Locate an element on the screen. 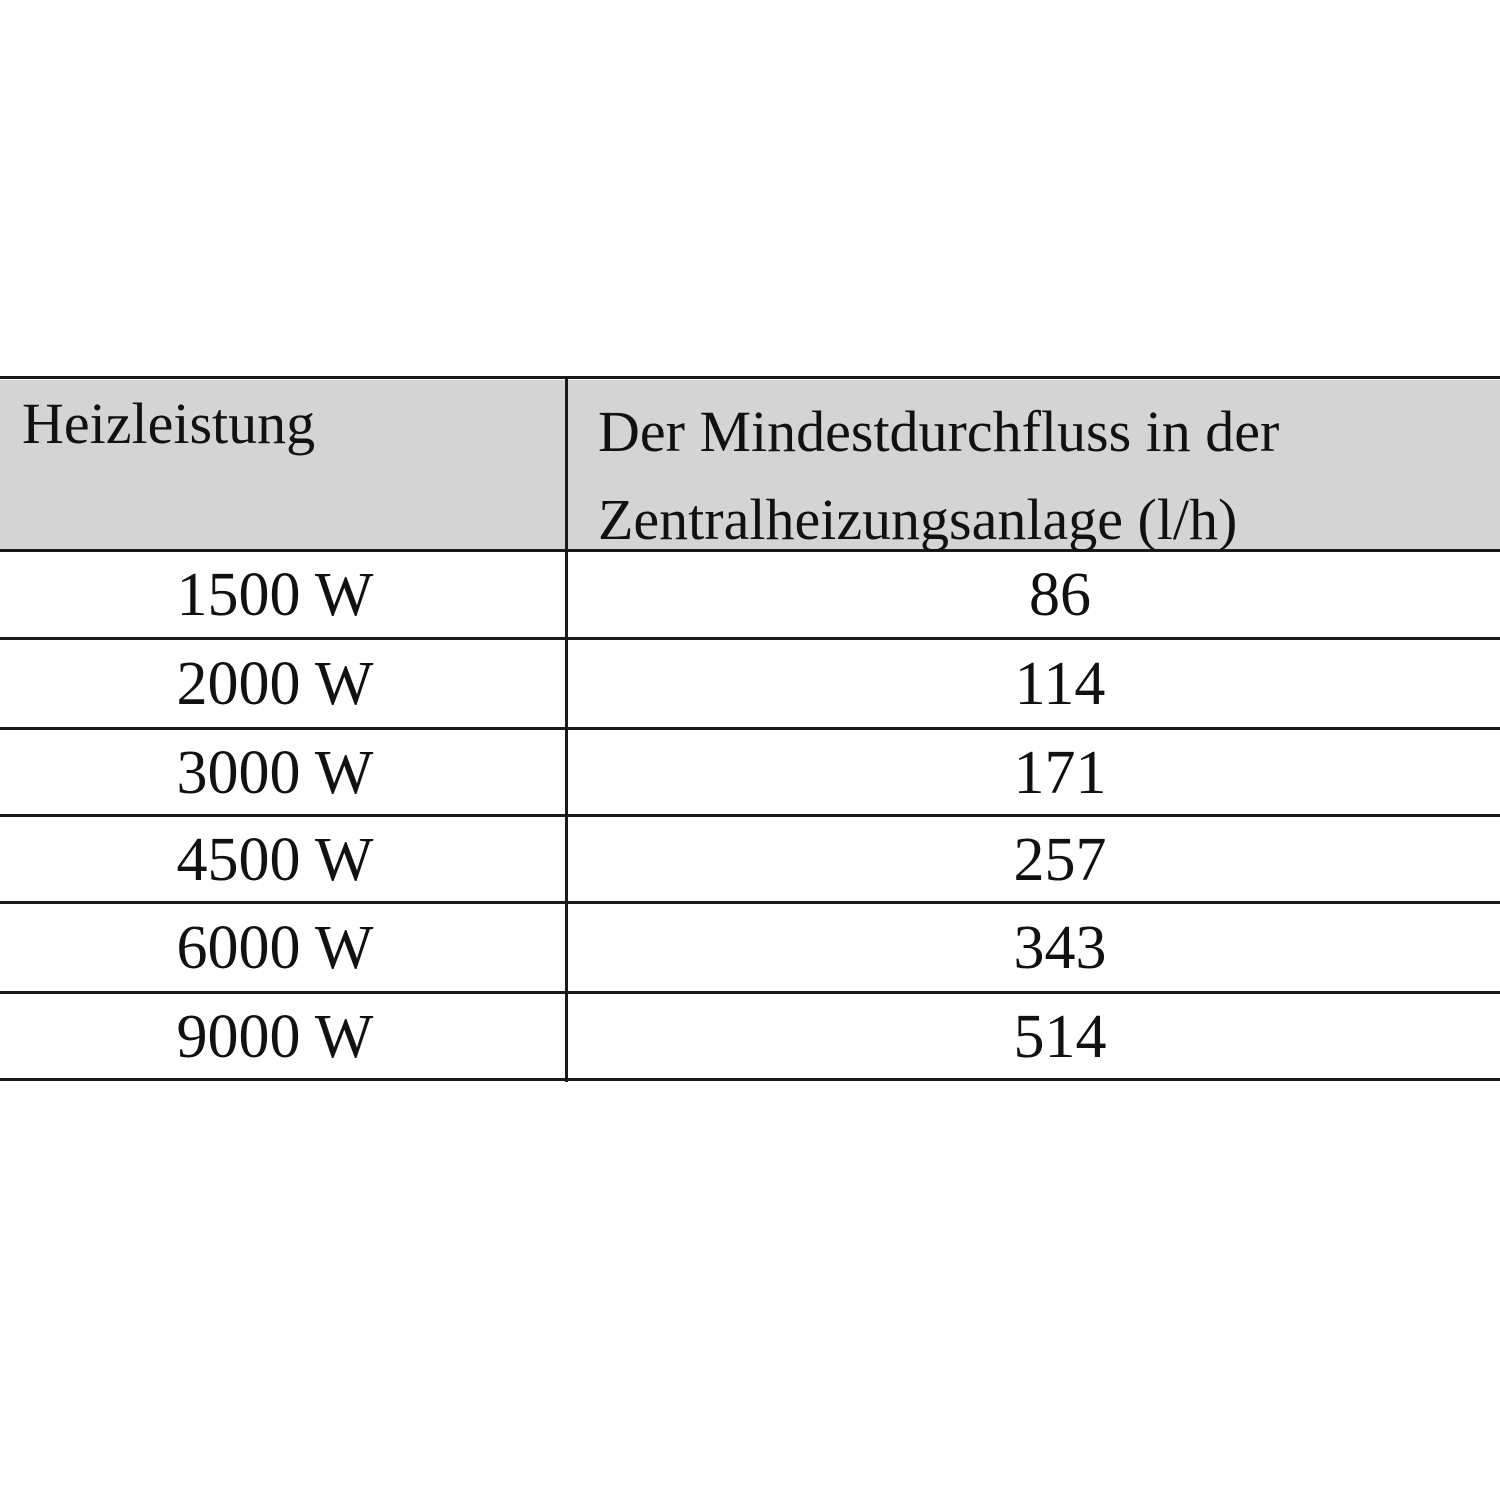 Image resolution: width=1500 pixels, height=1500 pixels. cell-durchfluss: 86 is located at coordinates (1060, 595).